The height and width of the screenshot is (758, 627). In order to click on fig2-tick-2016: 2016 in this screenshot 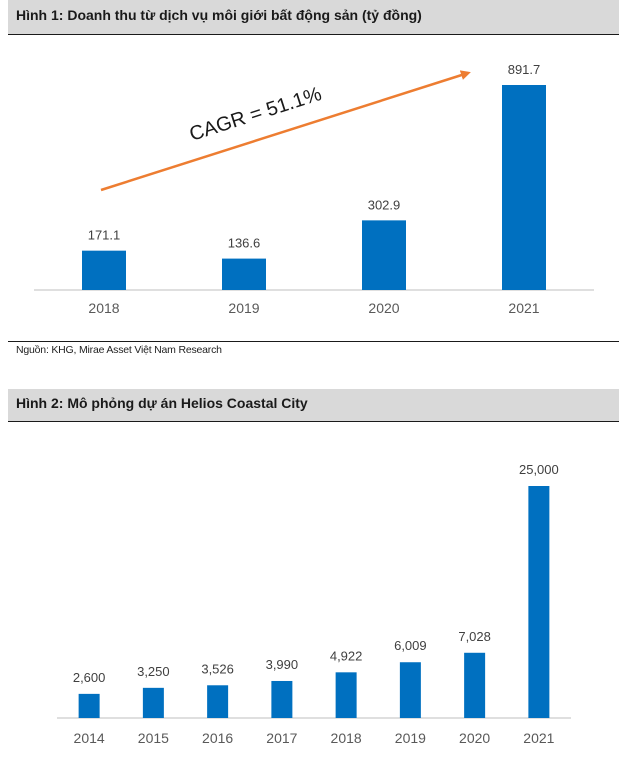, I will do `click(217, 738)`.